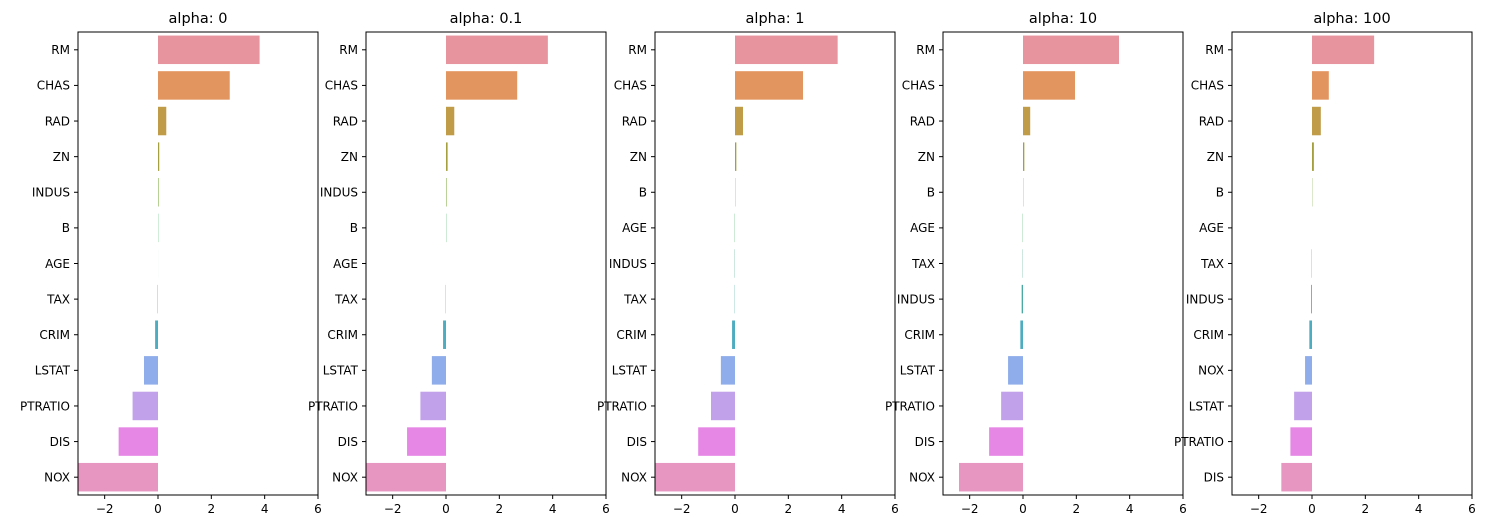 The image size is (1486, 528). I want to click on subplot-title: alpha: 10, so click(1063, 19).